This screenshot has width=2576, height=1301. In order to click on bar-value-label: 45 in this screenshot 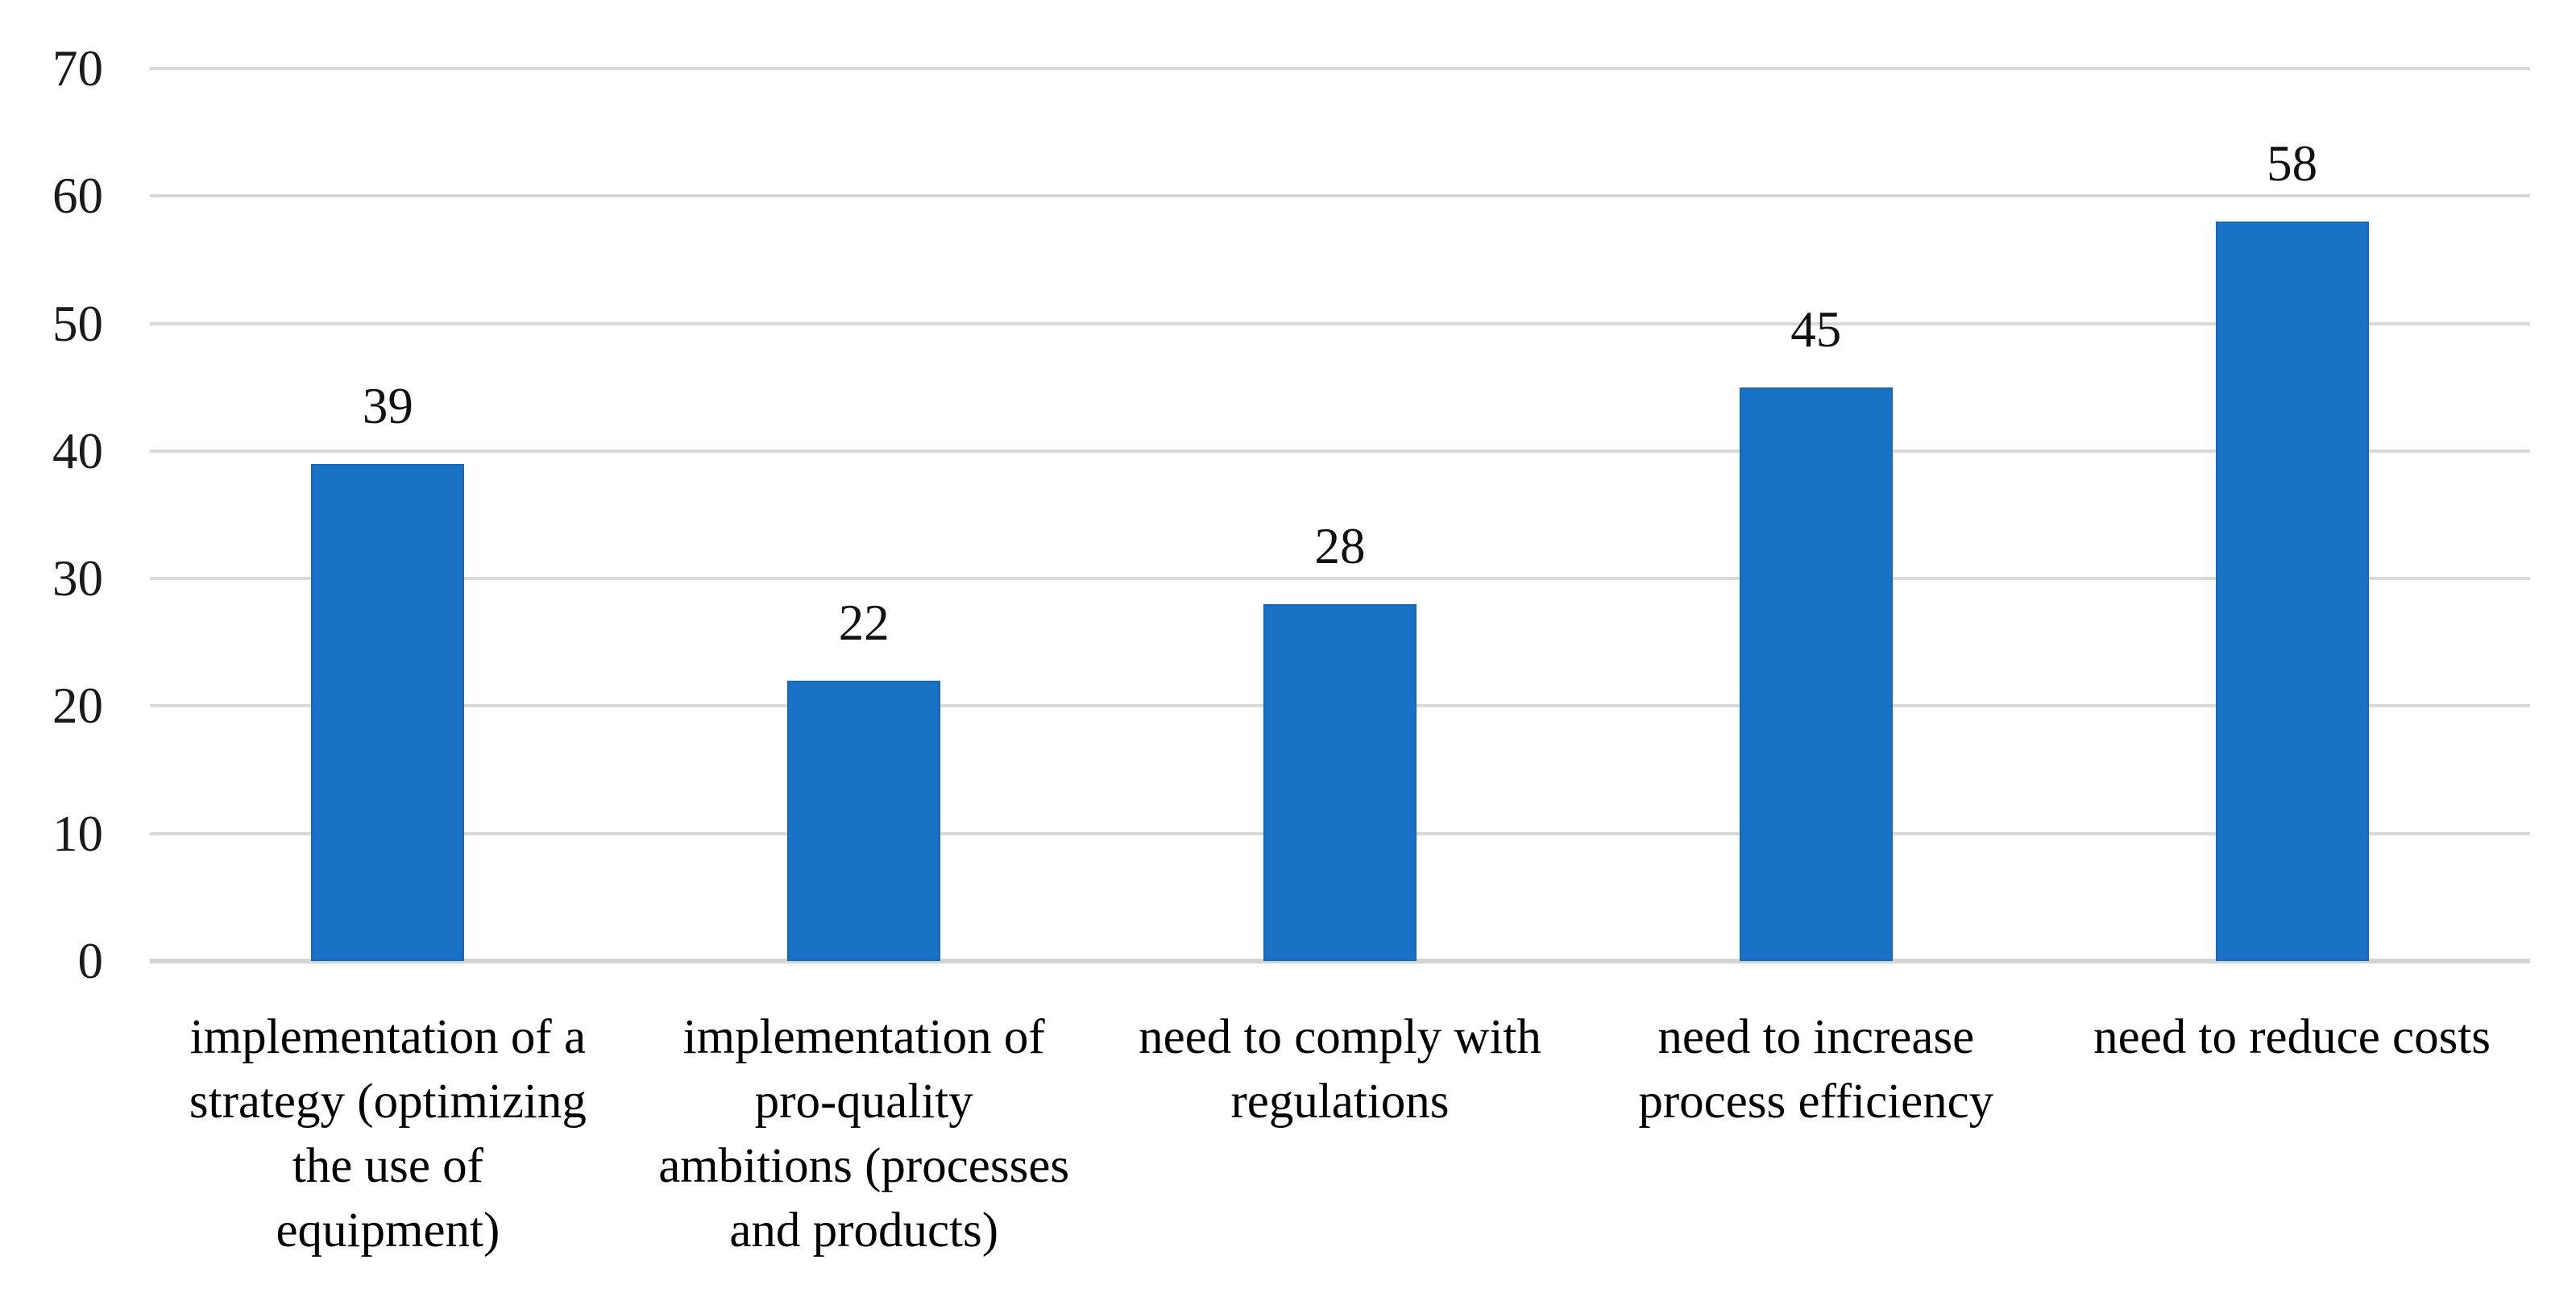, I will do `click(1816, 329)`.